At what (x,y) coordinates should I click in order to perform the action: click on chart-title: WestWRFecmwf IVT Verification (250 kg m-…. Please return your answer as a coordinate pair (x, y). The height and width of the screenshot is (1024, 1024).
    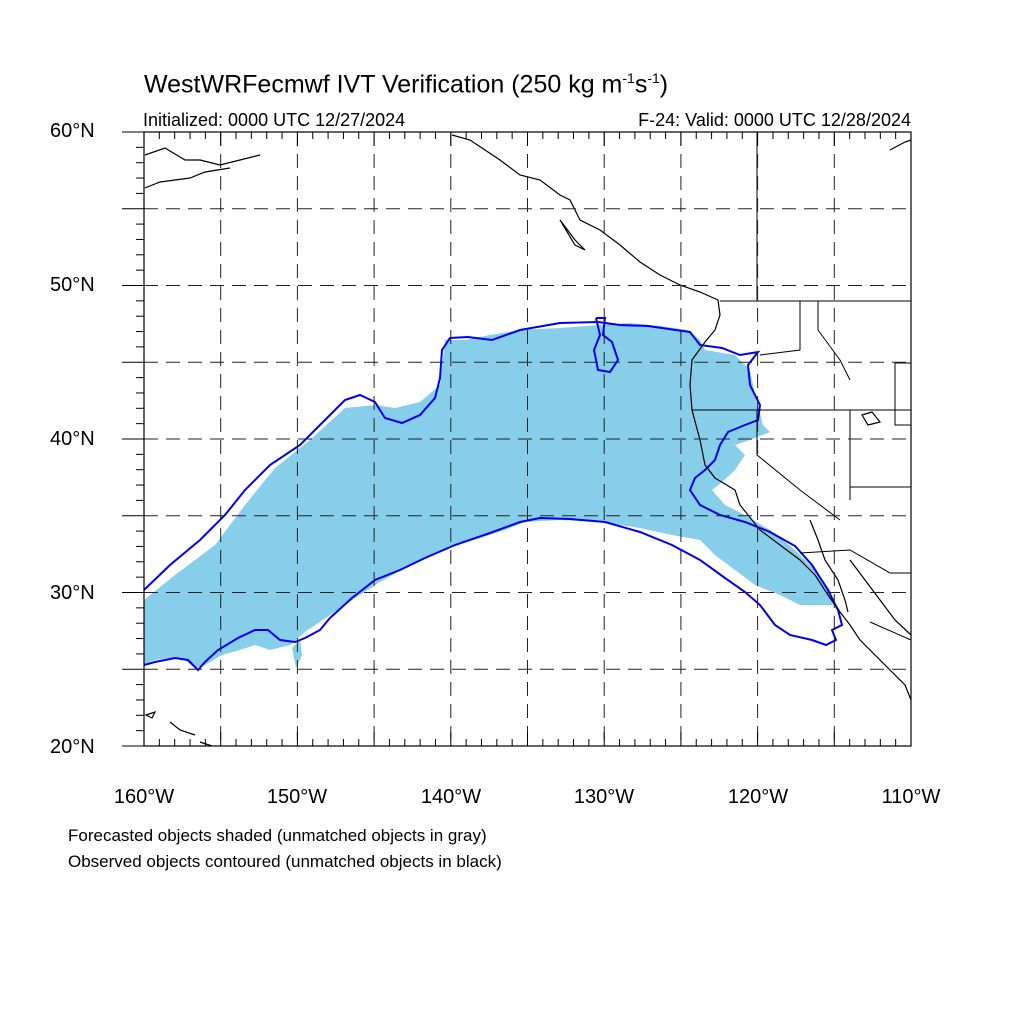
    Looking at the image, I should click on (406, 84).